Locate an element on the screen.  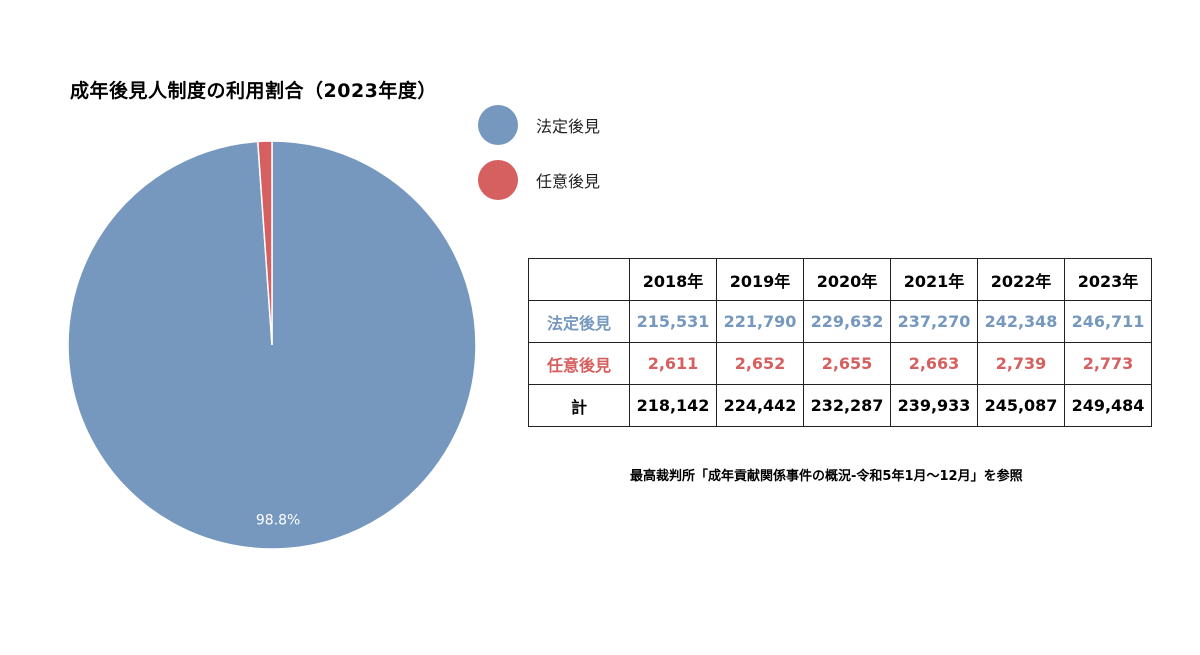
table-corner-cell is located at coordinates (579, 279).